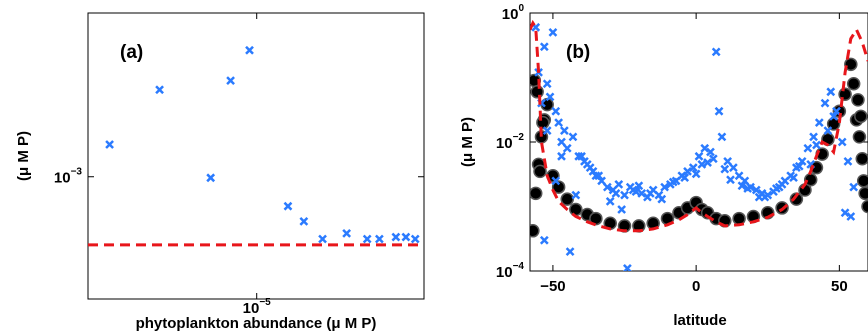 This screenshot has width=868, height=332. I want to click on panel-a-x-tick-label: 10−5, so click(257, 307).